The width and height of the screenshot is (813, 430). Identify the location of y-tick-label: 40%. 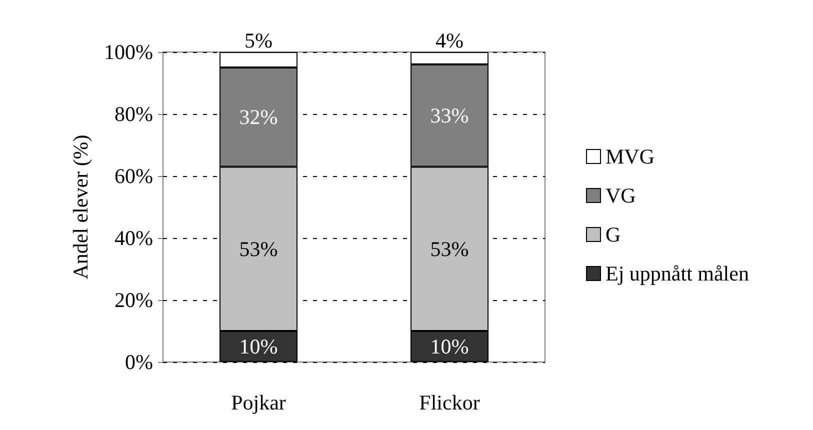
(133, 238).